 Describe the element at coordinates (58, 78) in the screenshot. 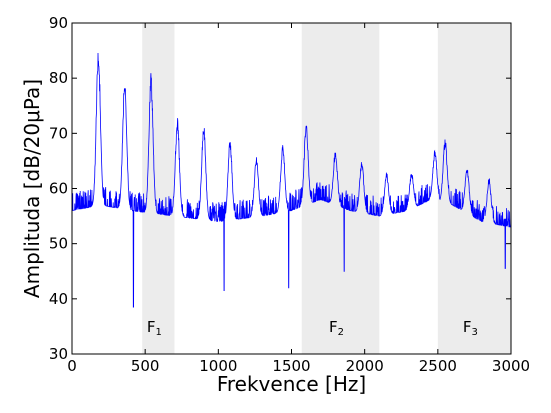

I see `y-tick-label: 80` at that location.